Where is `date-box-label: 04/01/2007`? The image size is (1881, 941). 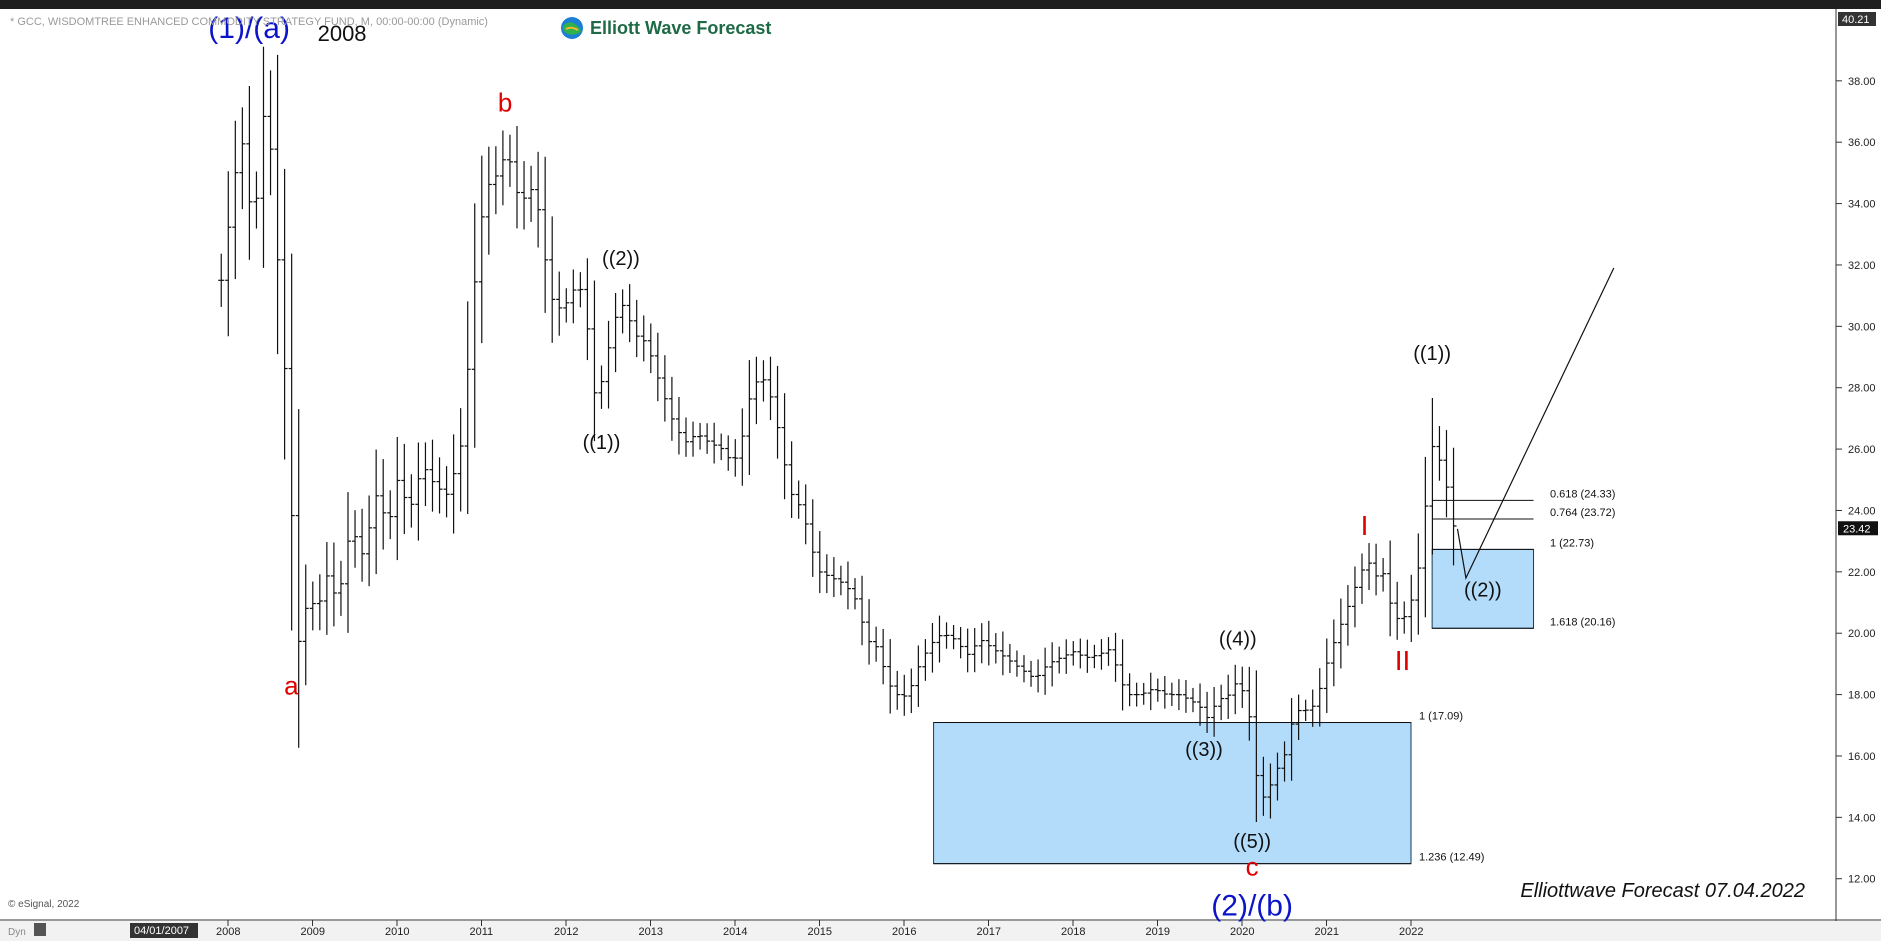 date-box-label: 04/01/2007 is located at coordinates (161, 931).